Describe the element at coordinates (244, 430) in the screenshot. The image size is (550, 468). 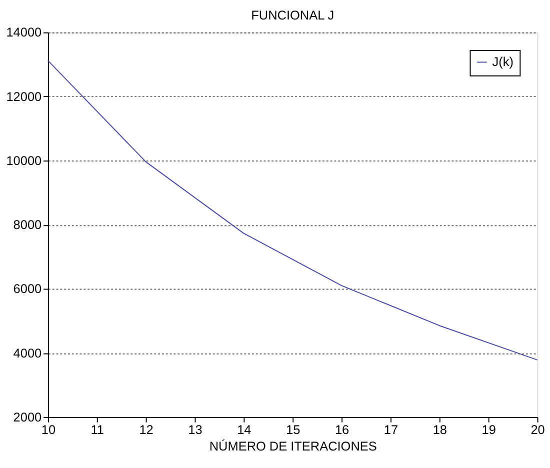
I see `x-tick-label: 14` at that location.